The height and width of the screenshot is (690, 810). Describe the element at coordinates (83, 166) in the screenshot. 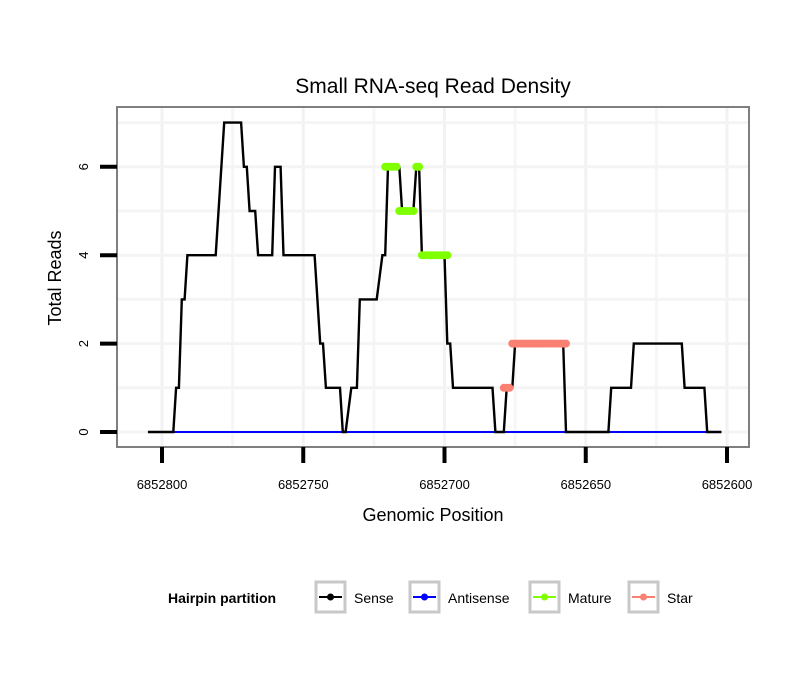

I see `y-tick-label: 6` at that location.